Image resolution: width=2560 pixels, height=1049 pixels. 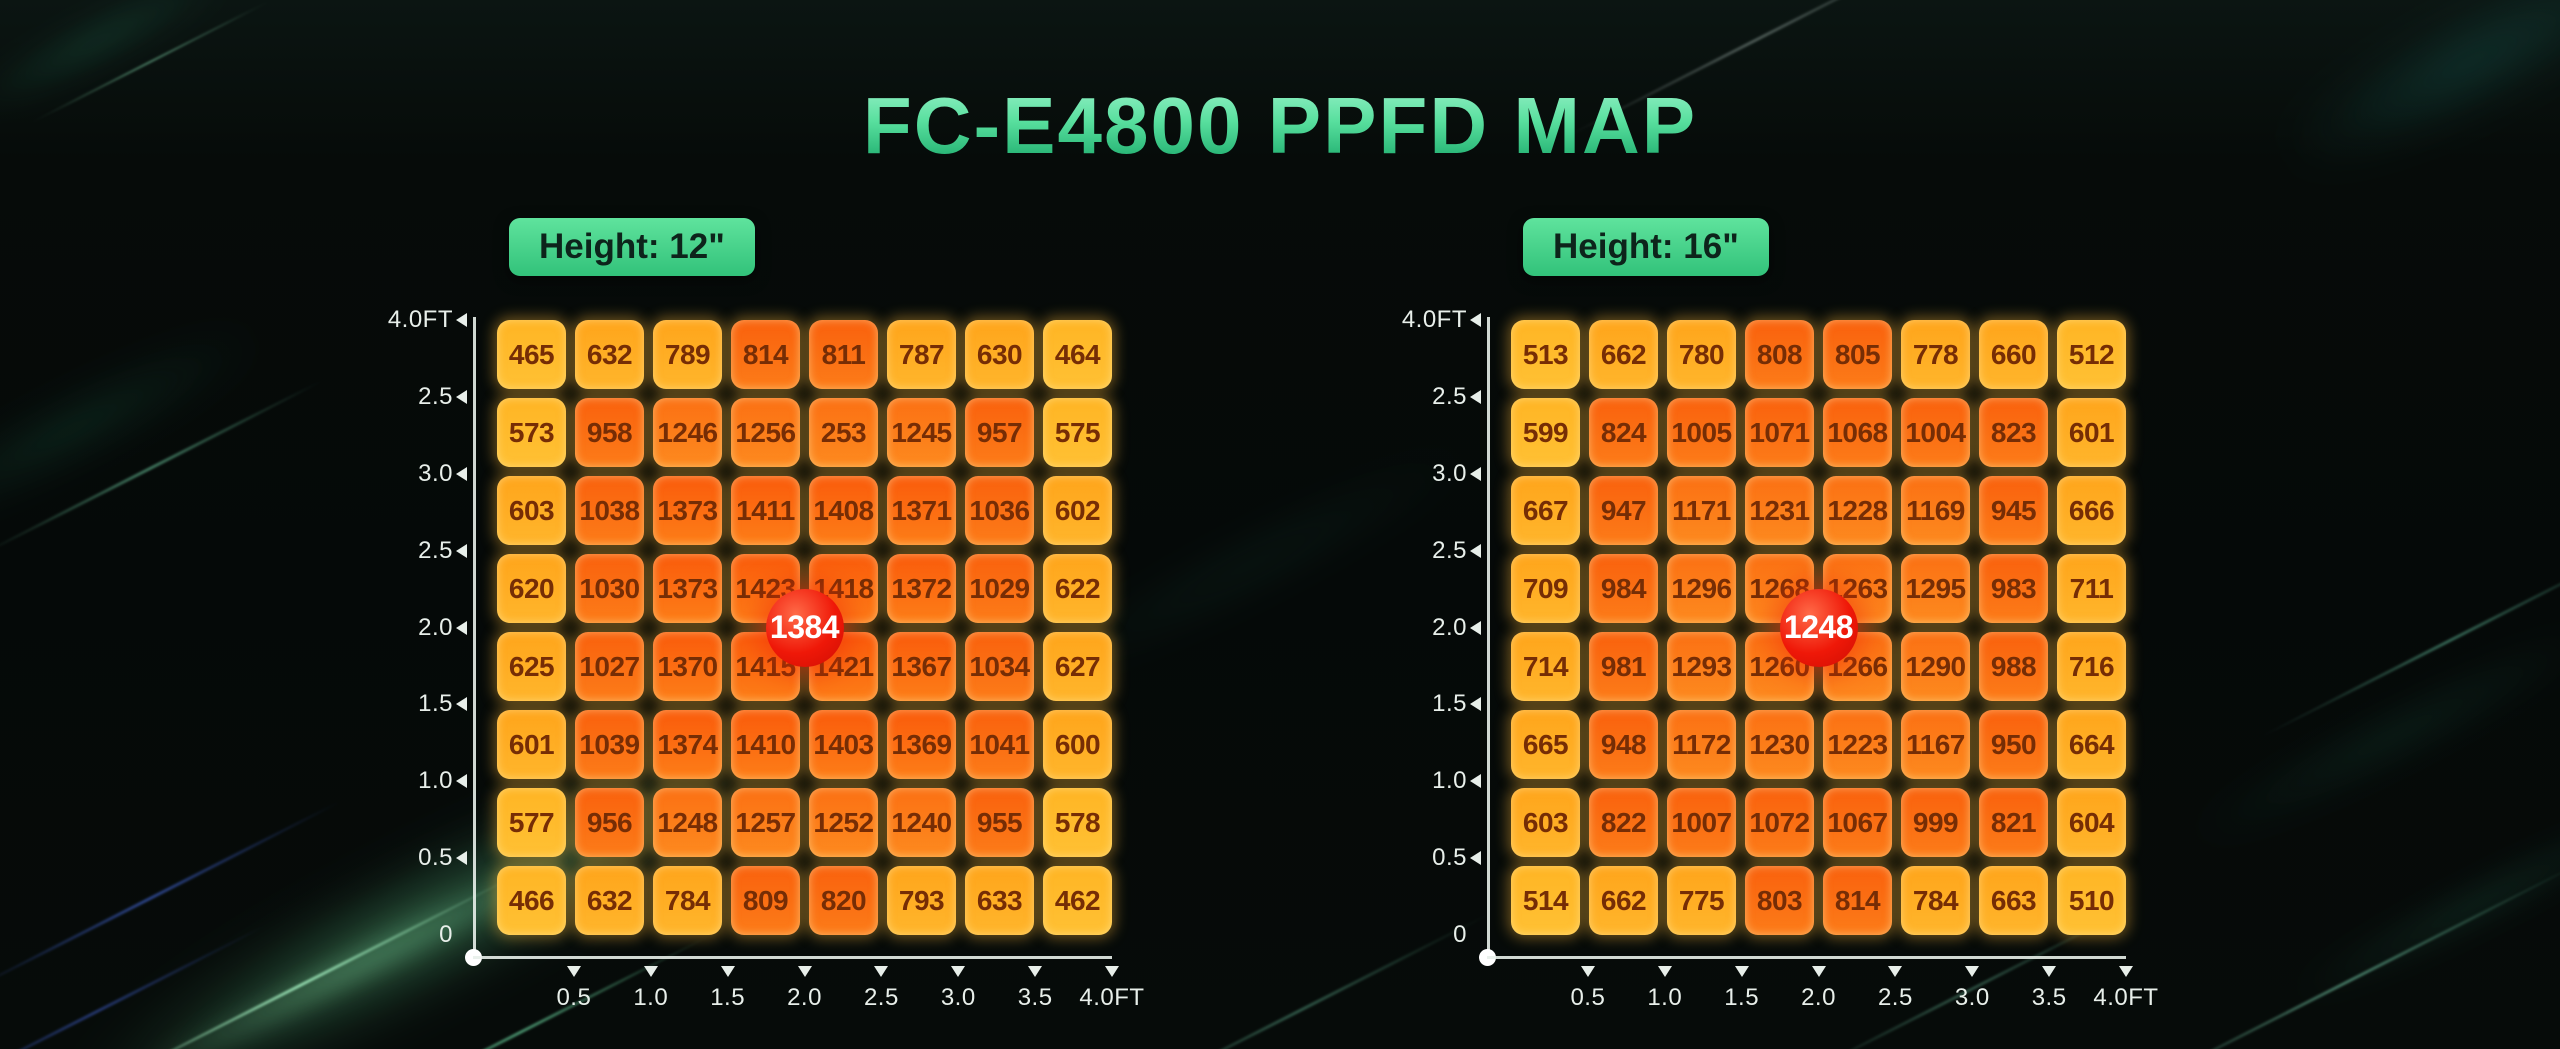 I want to click on ppfd-cell: 1367, so click(x=921, y=666).